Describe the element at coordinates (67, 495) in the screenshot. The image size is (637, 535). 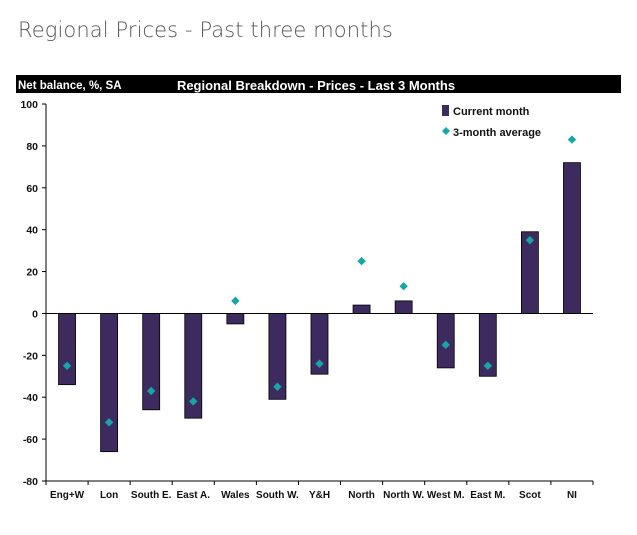
I see `x-tick-label: Eng+W` at that location.